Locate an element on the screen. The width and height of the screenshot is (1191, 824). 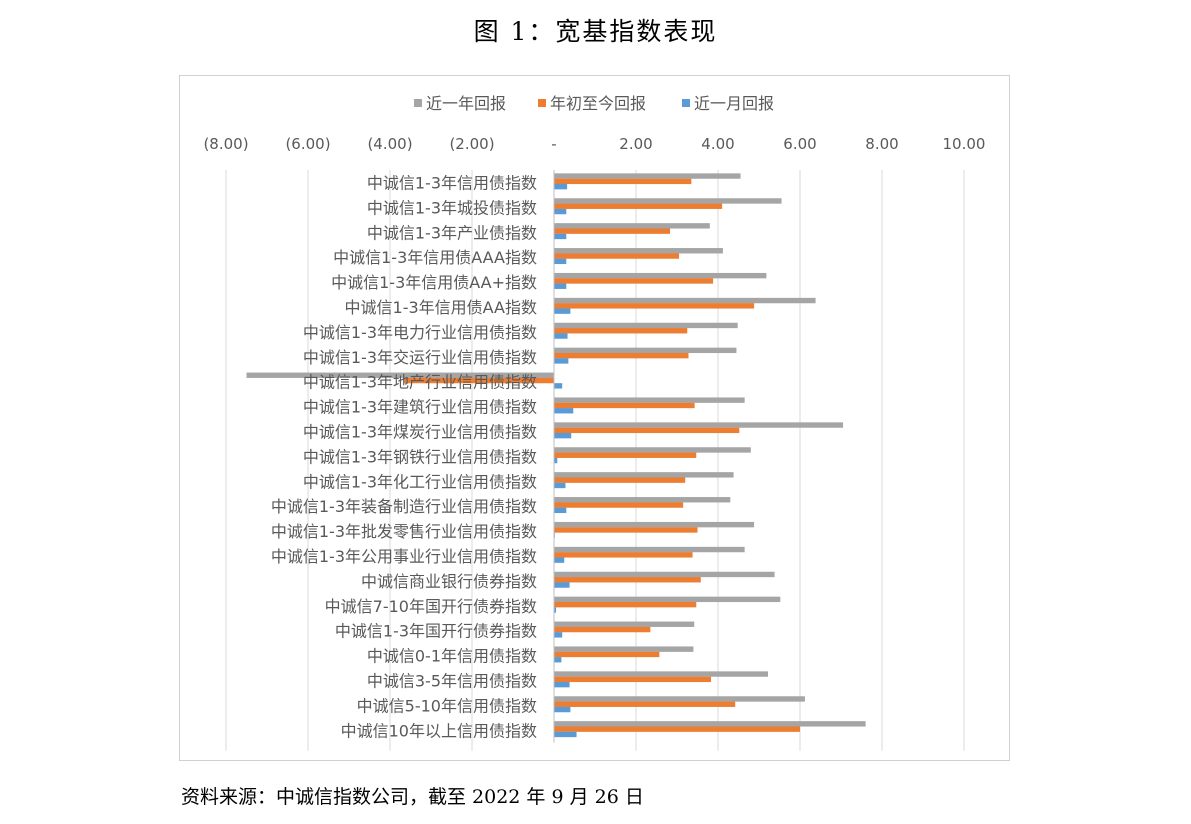
x-tick-label: - is located at coordinates (553, 144).